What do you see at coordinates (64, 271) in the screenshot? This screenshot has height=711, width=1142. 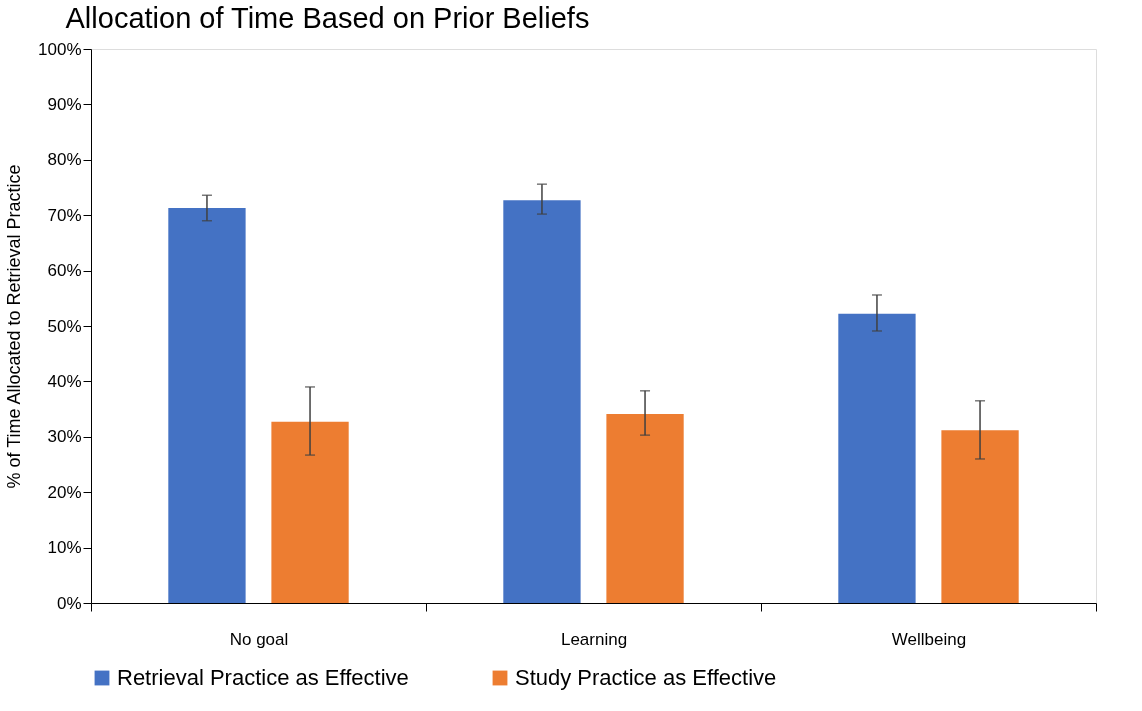 I see `y-tick-label: 60%` at bounding box center [64, 271].